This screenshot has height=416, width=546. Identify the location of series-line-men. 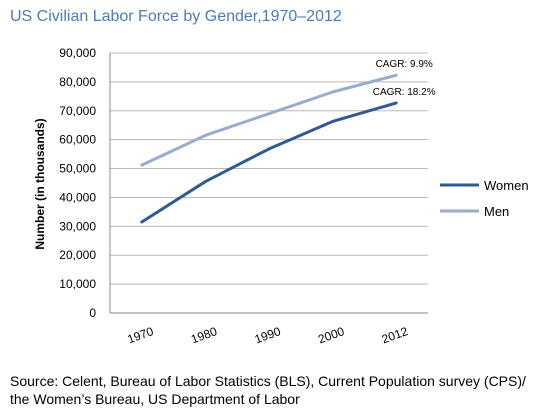
(269, 120).